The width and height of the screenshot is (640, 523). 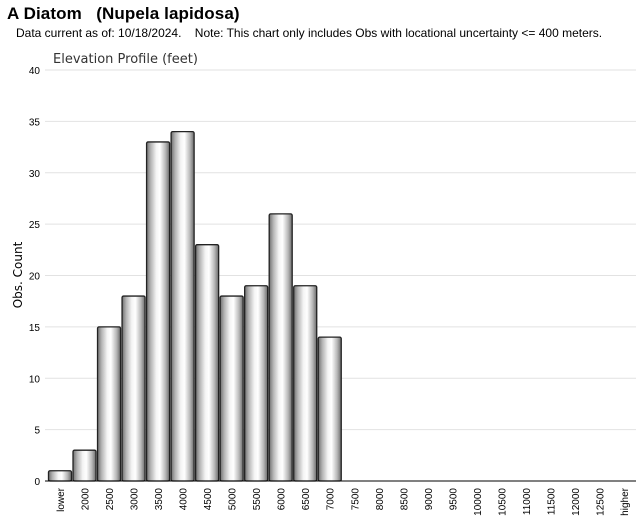 What do you see at coordinates (576, 502) in the screenshot?
I see `x-tick-label: 12000` at bounding box center [576, 502].